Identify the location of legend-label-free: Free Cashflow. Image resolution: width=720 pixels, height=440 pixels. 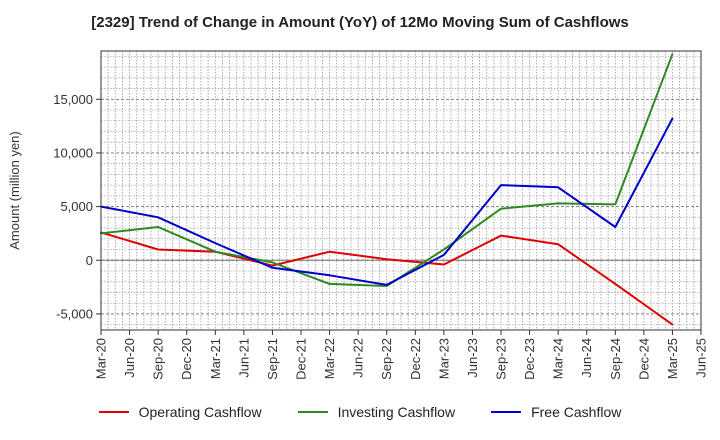
(576, 412).